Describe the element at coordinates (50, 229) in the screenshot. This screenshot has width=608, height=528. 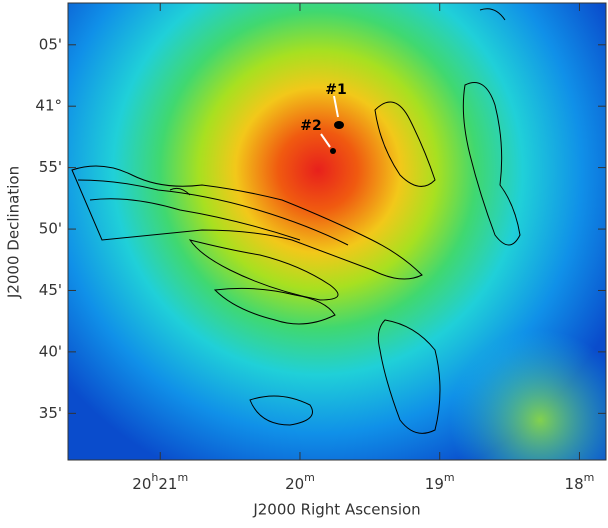
I see `y-tick-label: 50'` at that location.